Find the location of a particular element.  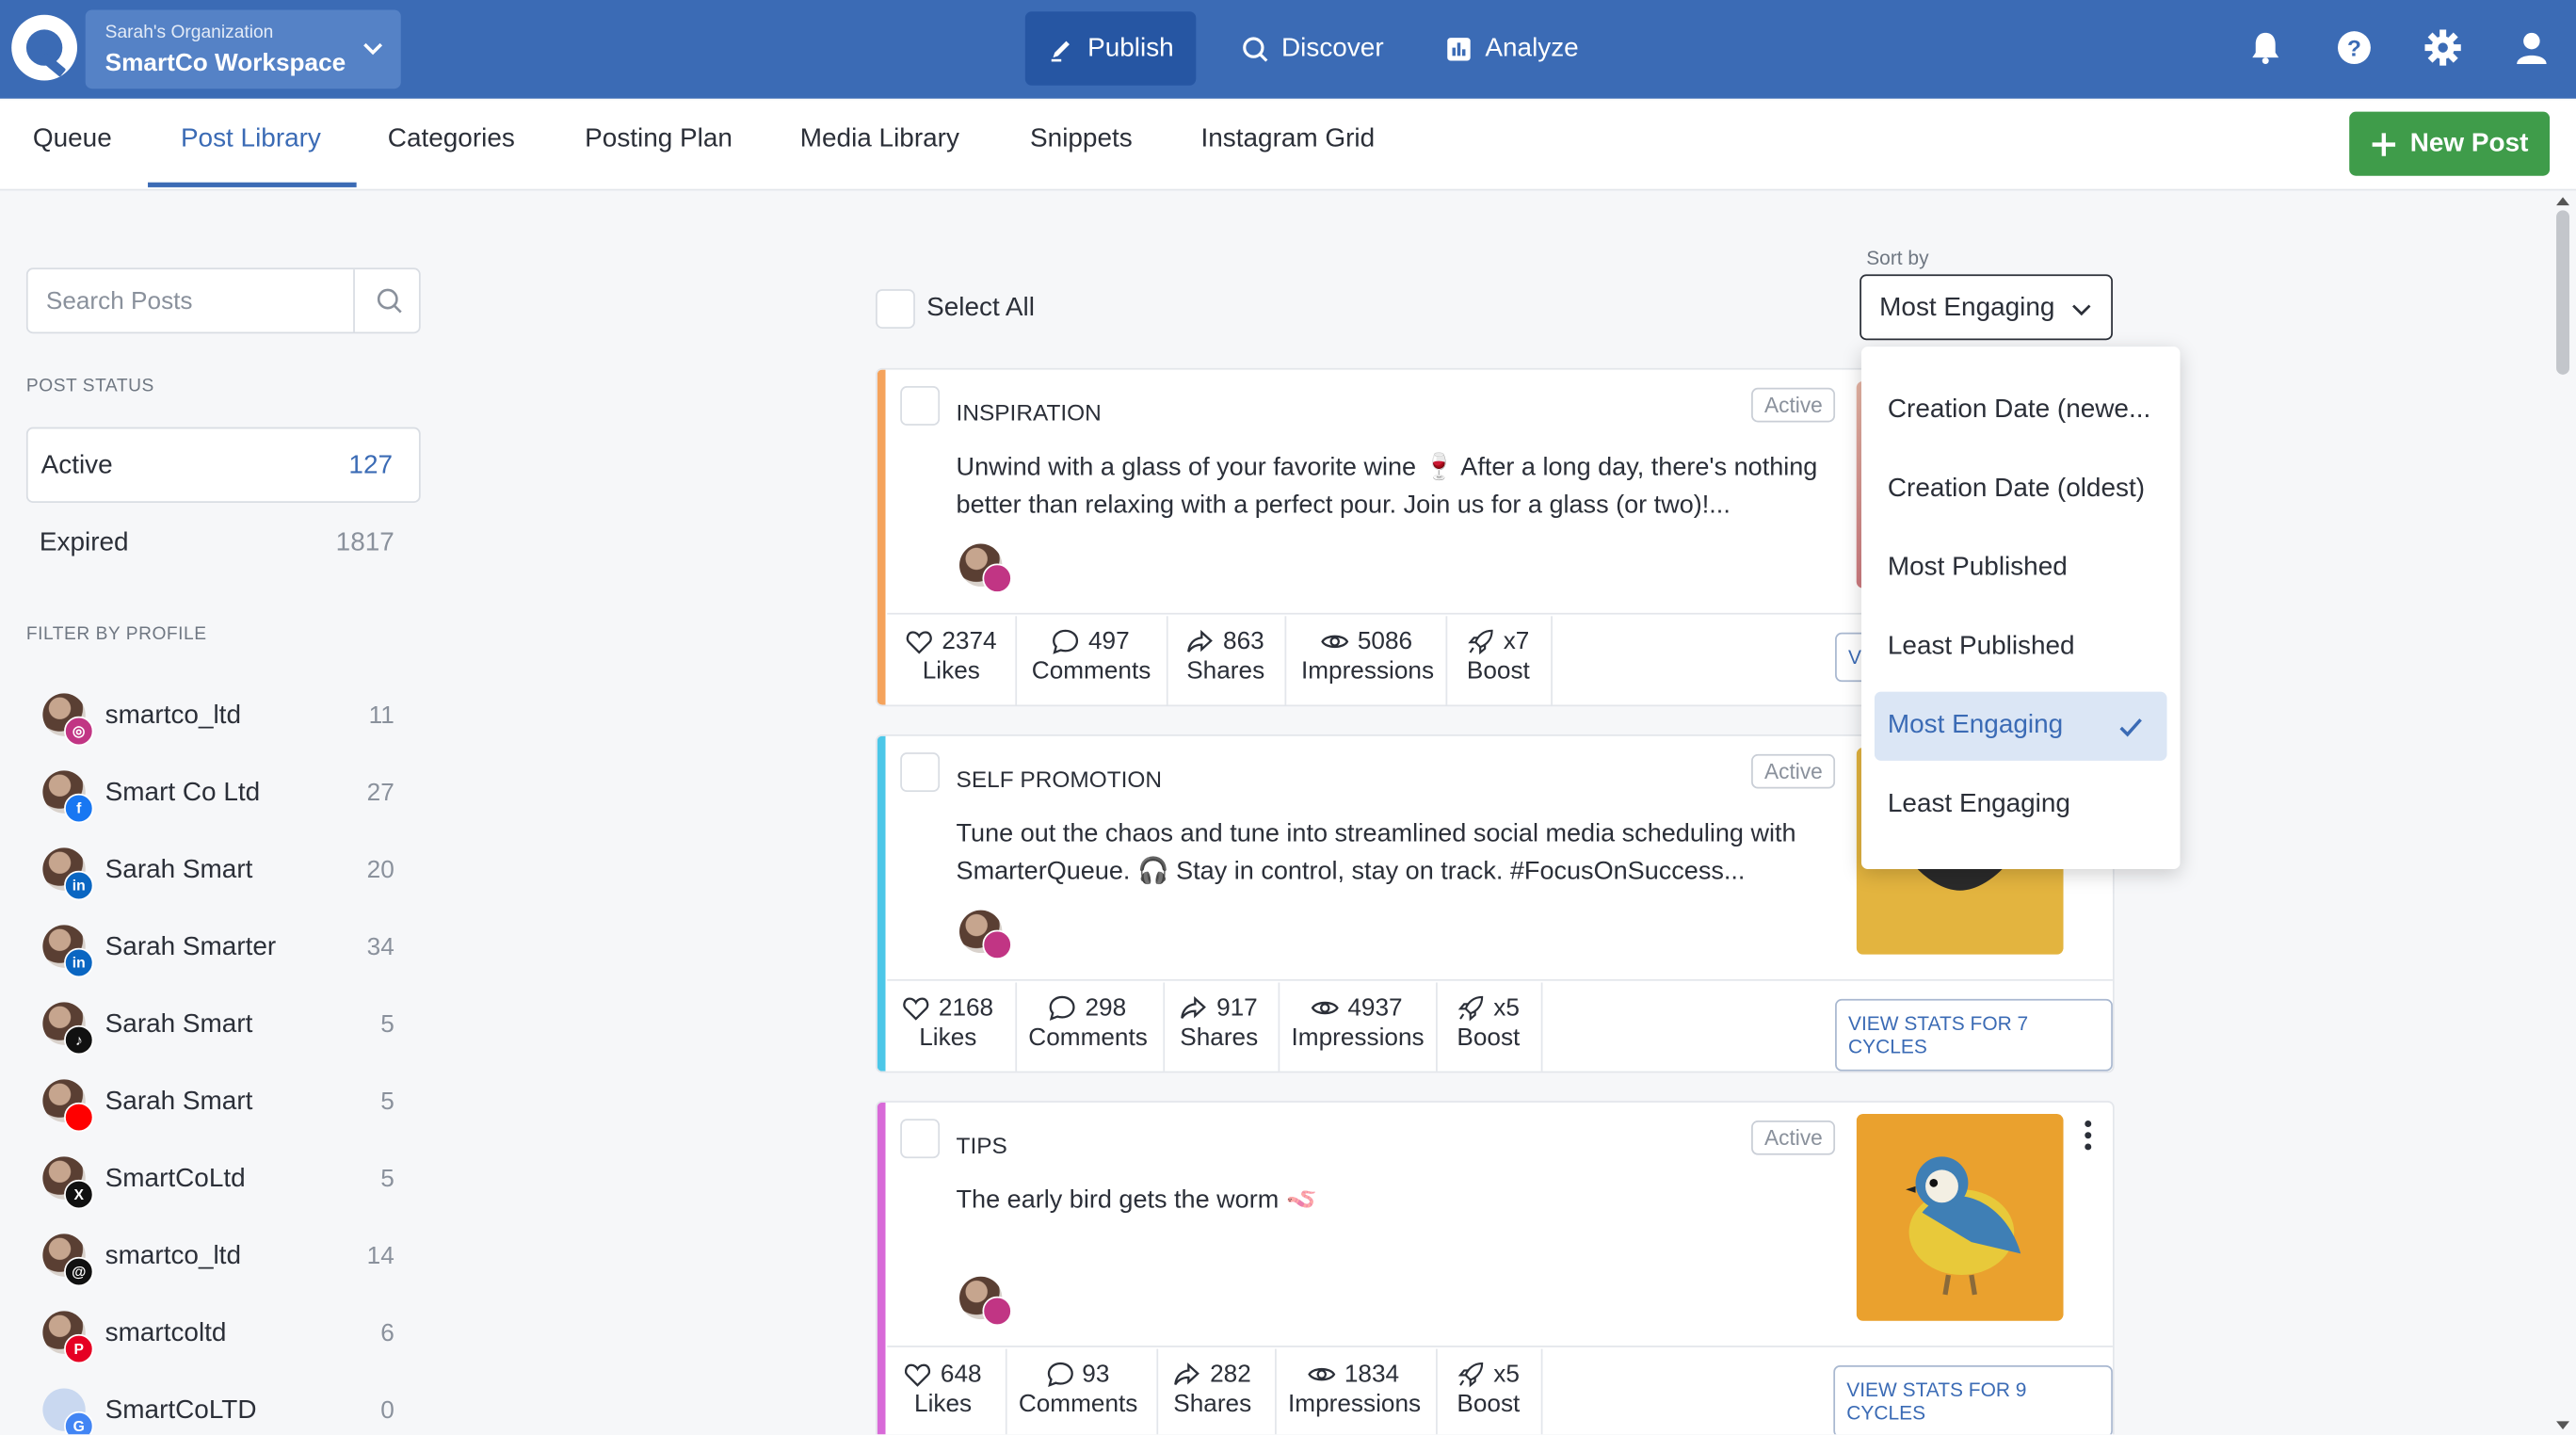

nav-analyze: Analyze is located at coordinates (1512, 48).